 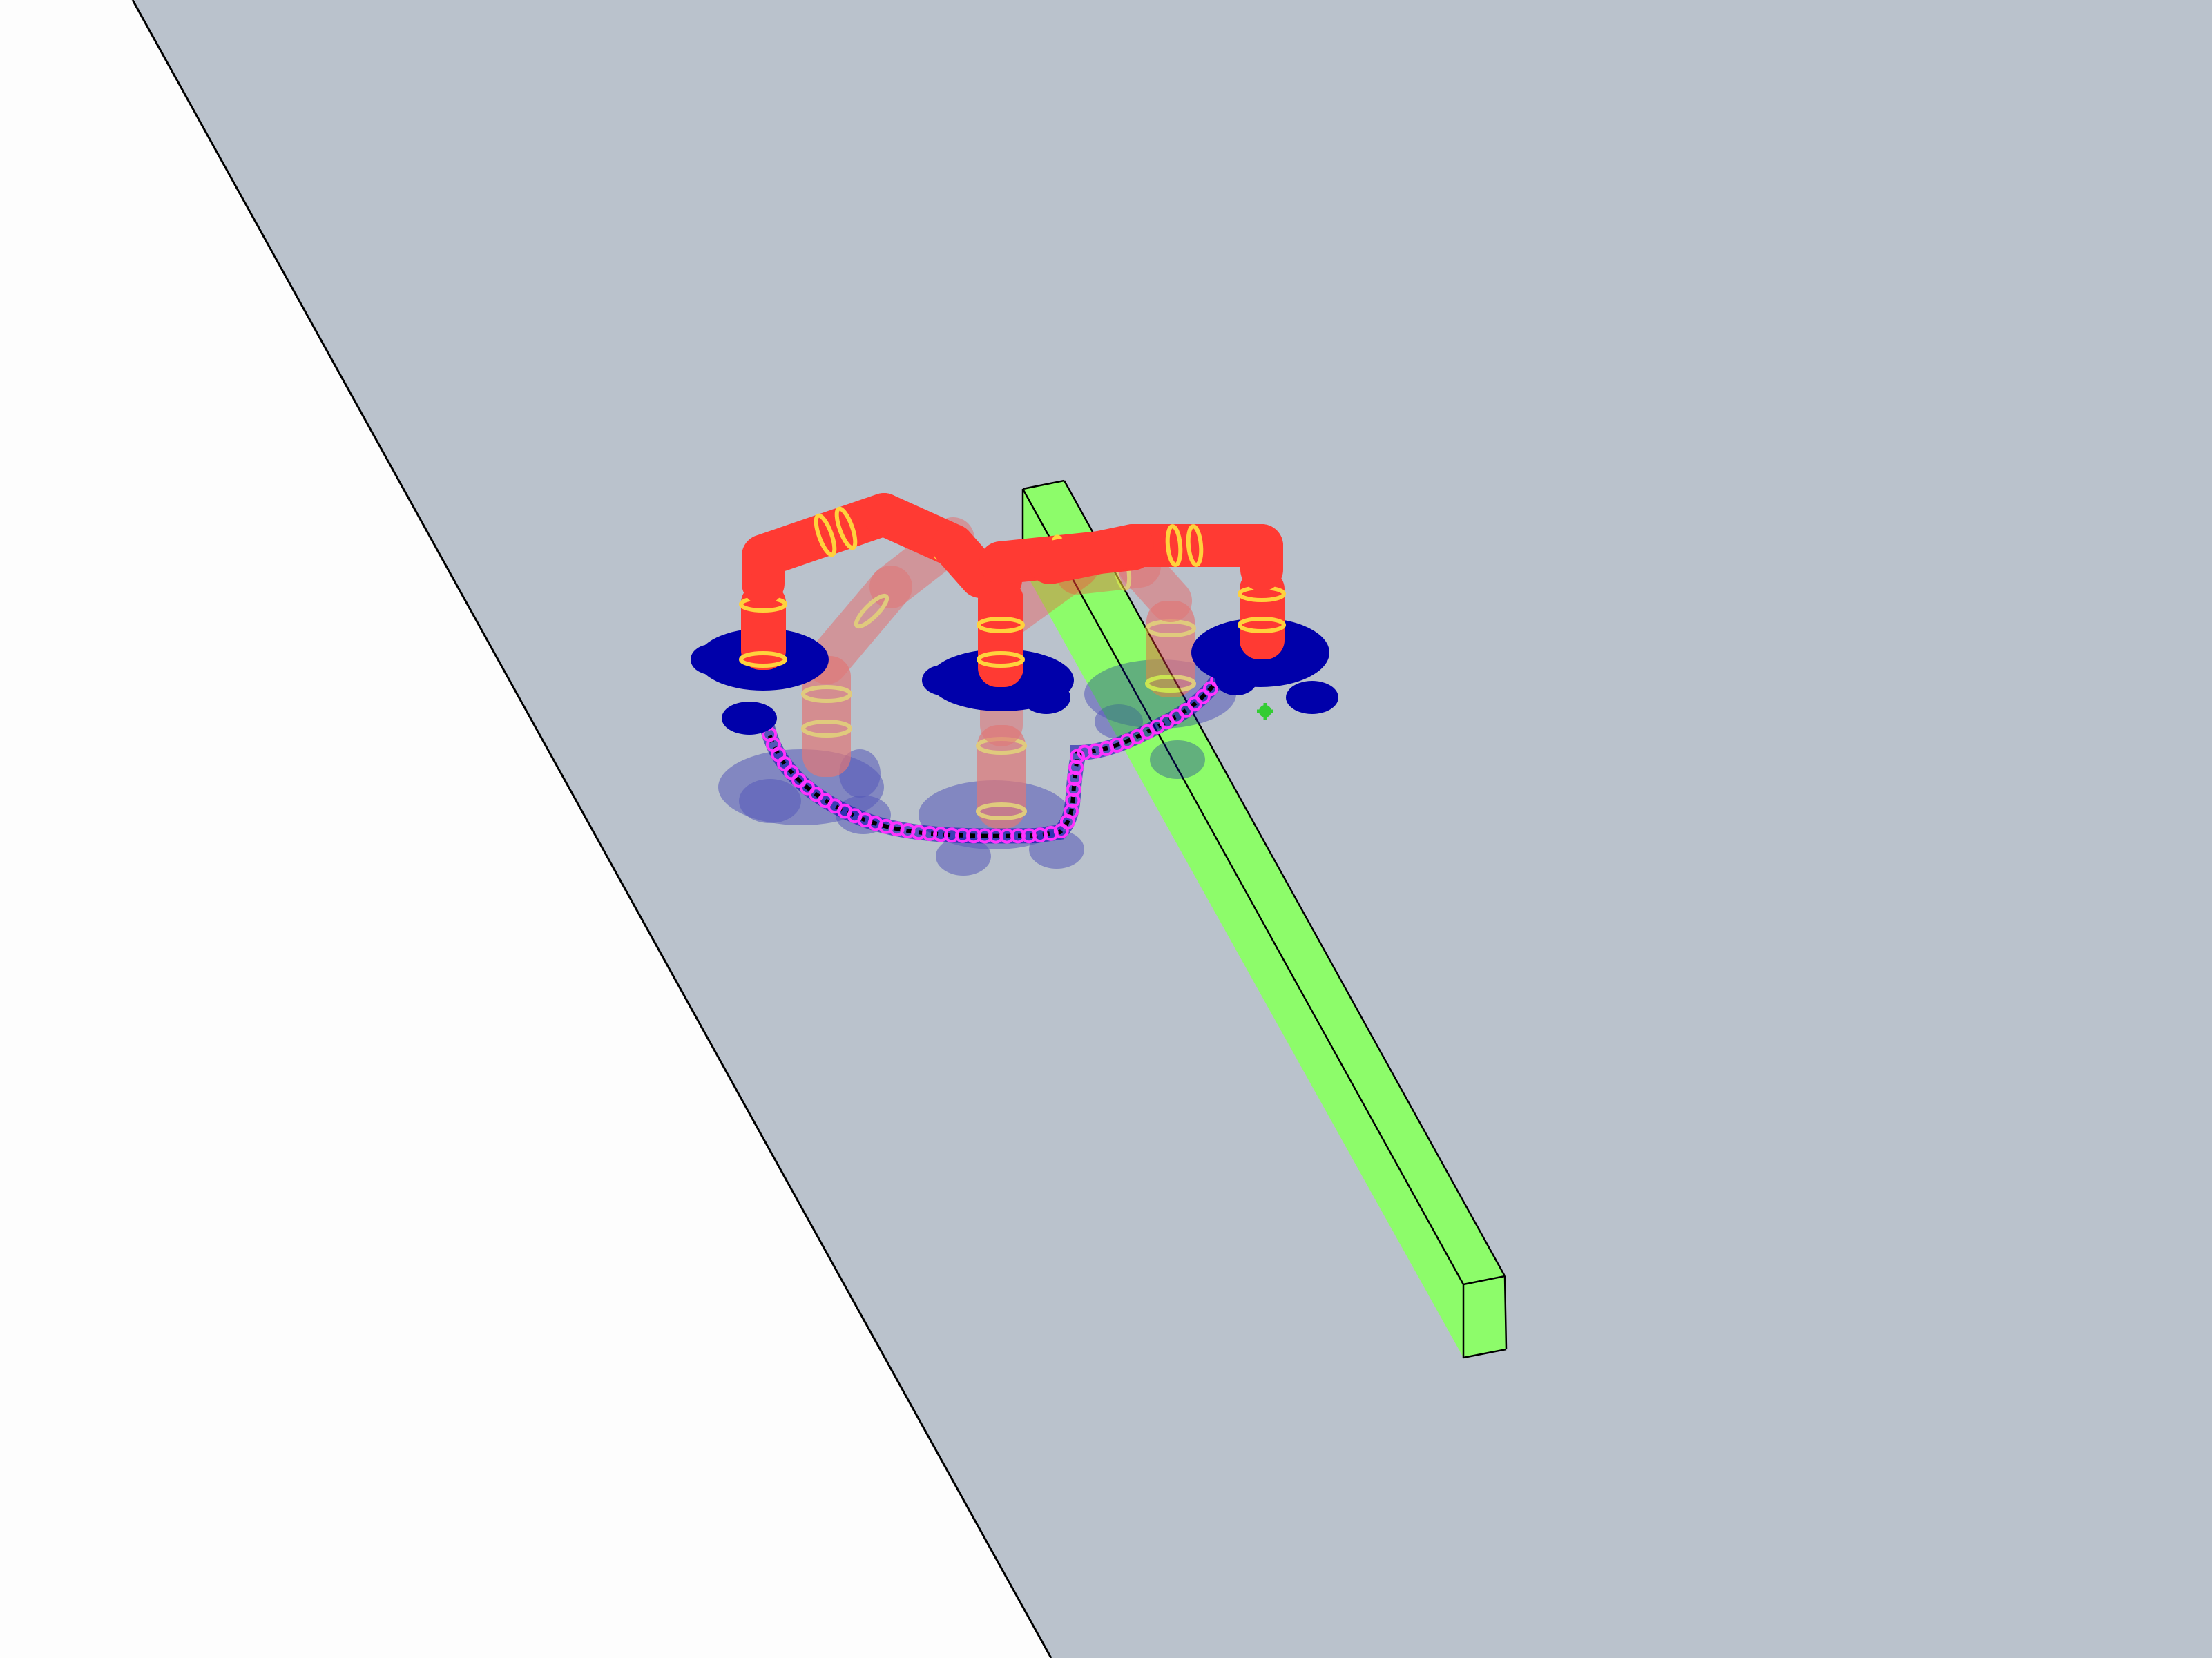 I want to click on planned-trajectory, so click(x=1005, y=738).